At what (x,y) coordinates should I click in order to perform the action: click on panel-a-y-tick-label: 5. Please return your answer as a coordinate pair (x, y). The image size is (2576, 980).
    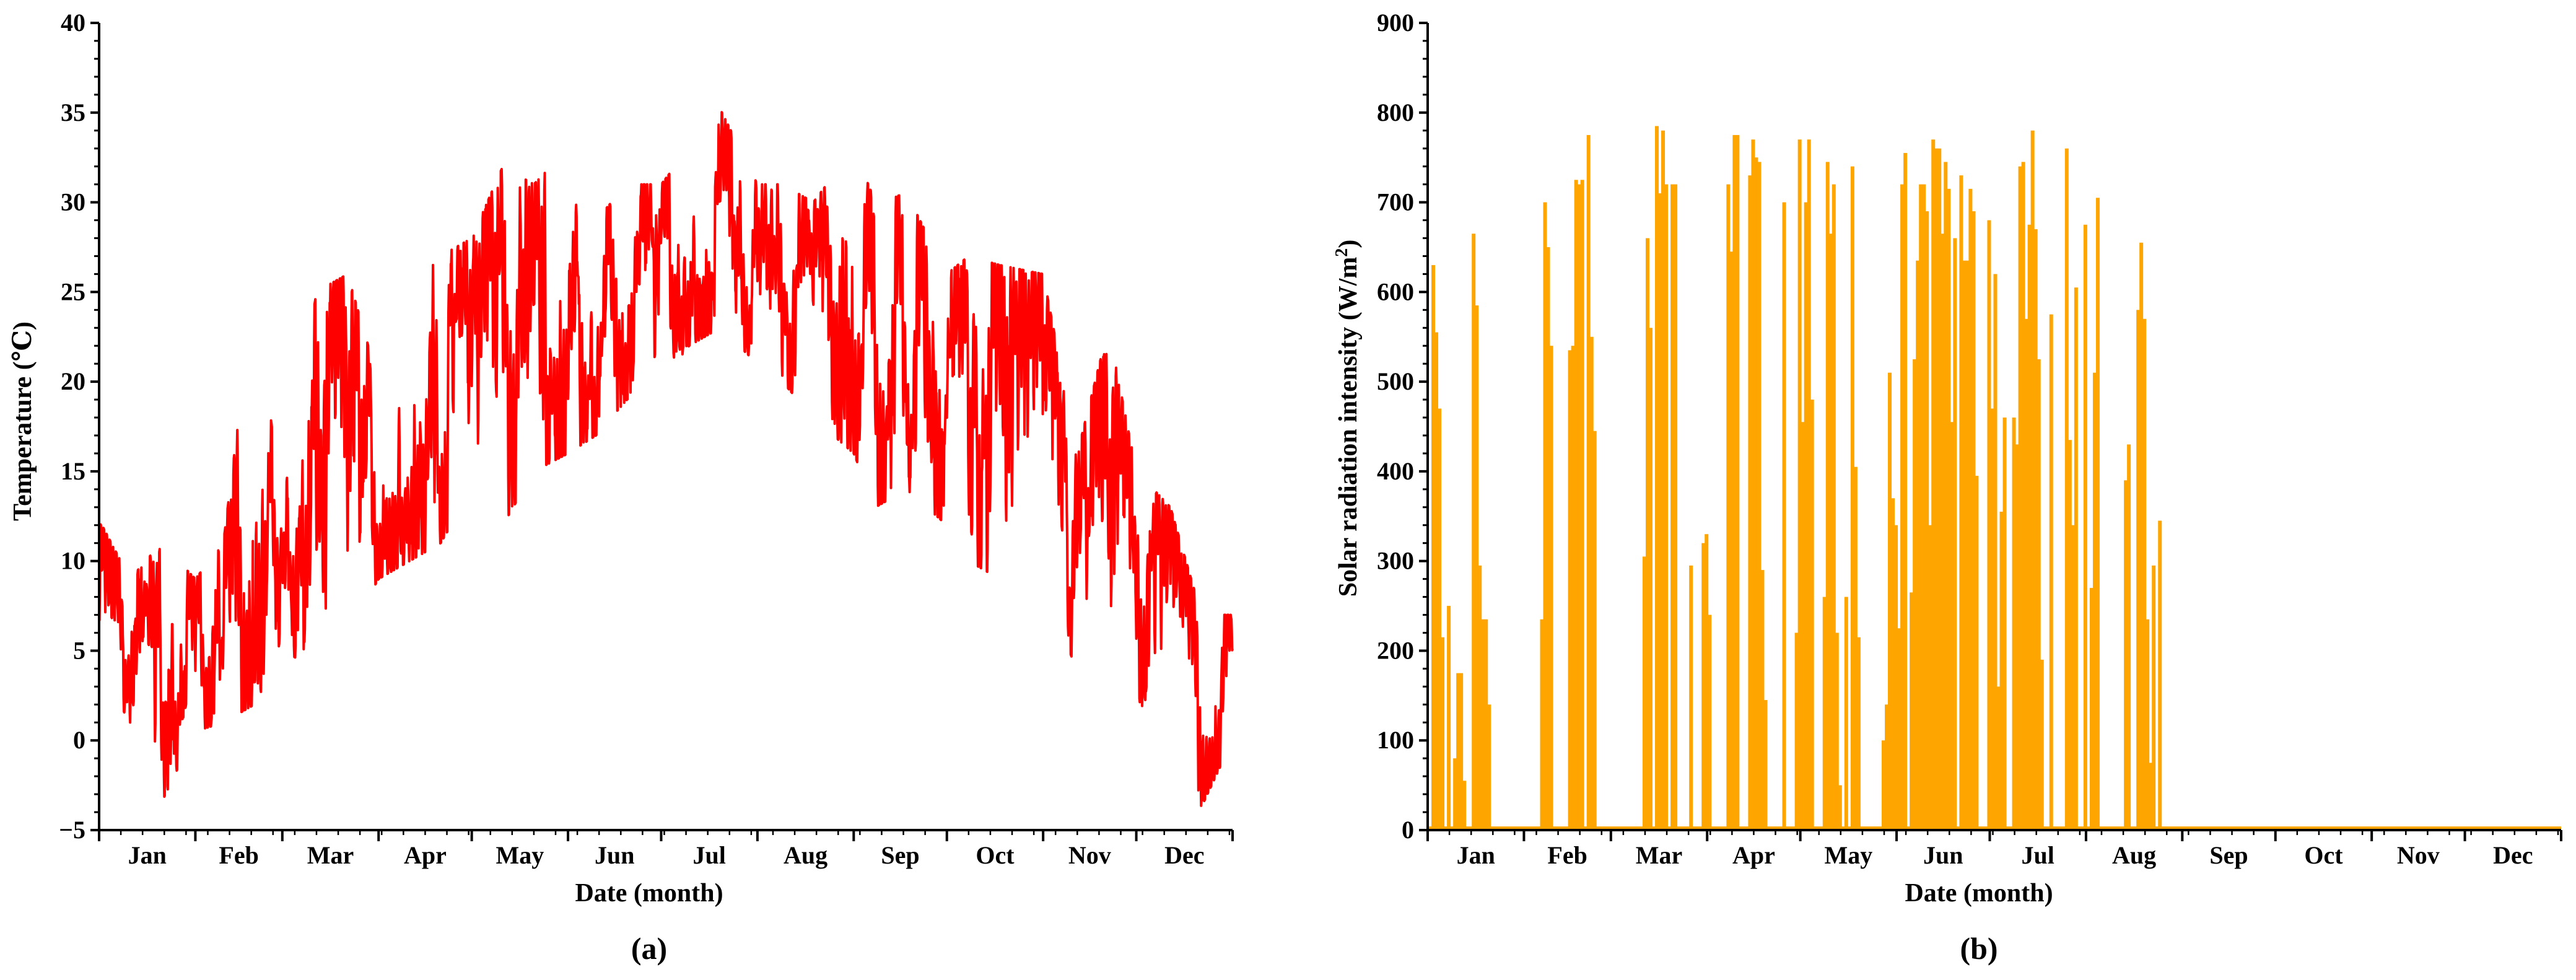
    Looking at the image, I should click on (79, 650).